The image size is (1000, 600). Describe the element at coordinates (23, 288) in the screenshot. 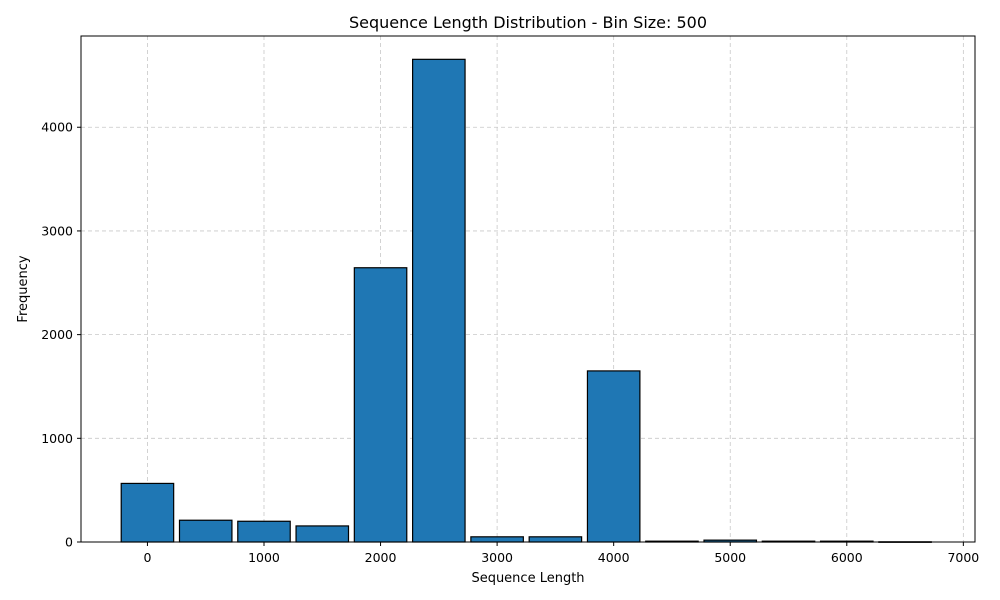

I see `y-axis-label: Frequency` at that location.